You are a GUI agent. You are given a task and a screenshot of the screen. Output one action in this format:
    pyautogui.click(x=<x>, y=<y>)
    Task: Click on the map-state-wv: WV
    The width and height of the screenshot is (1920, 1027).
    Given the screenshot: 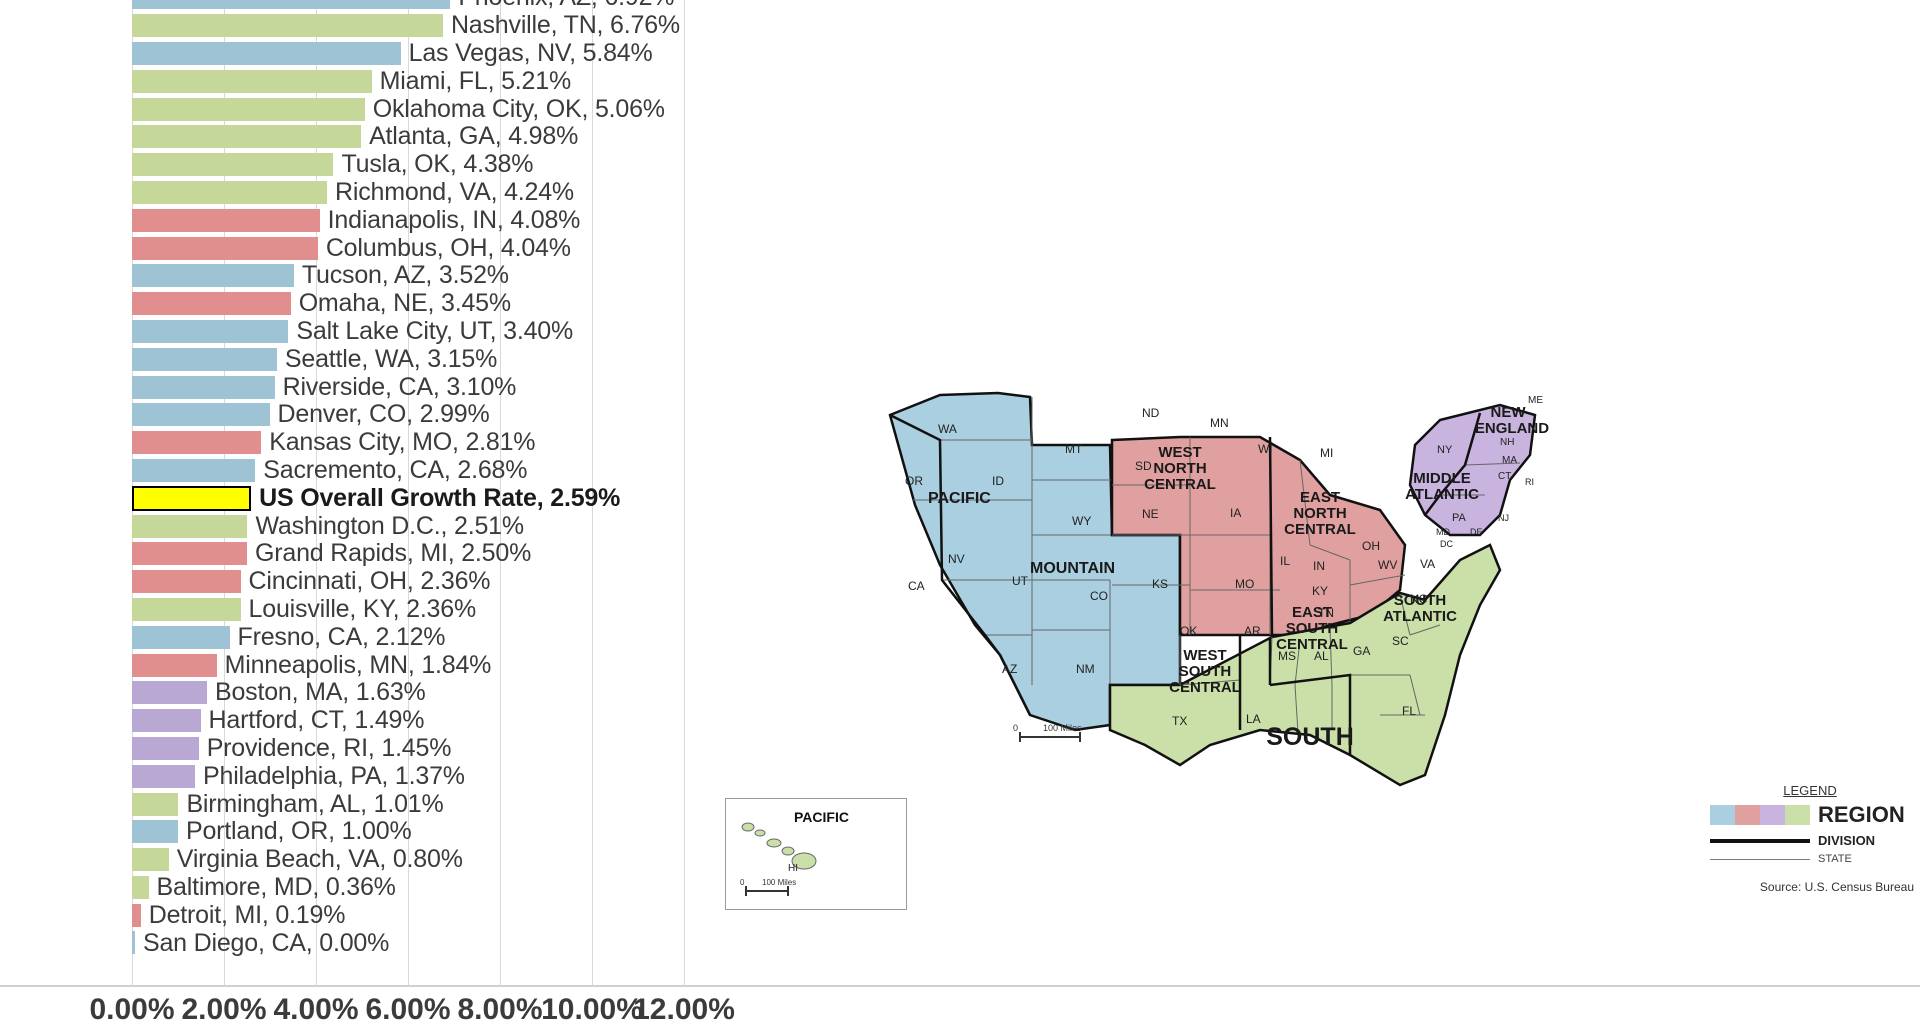 What is the action you would take?
    pyautogui.click(x=1387, y=565)
    